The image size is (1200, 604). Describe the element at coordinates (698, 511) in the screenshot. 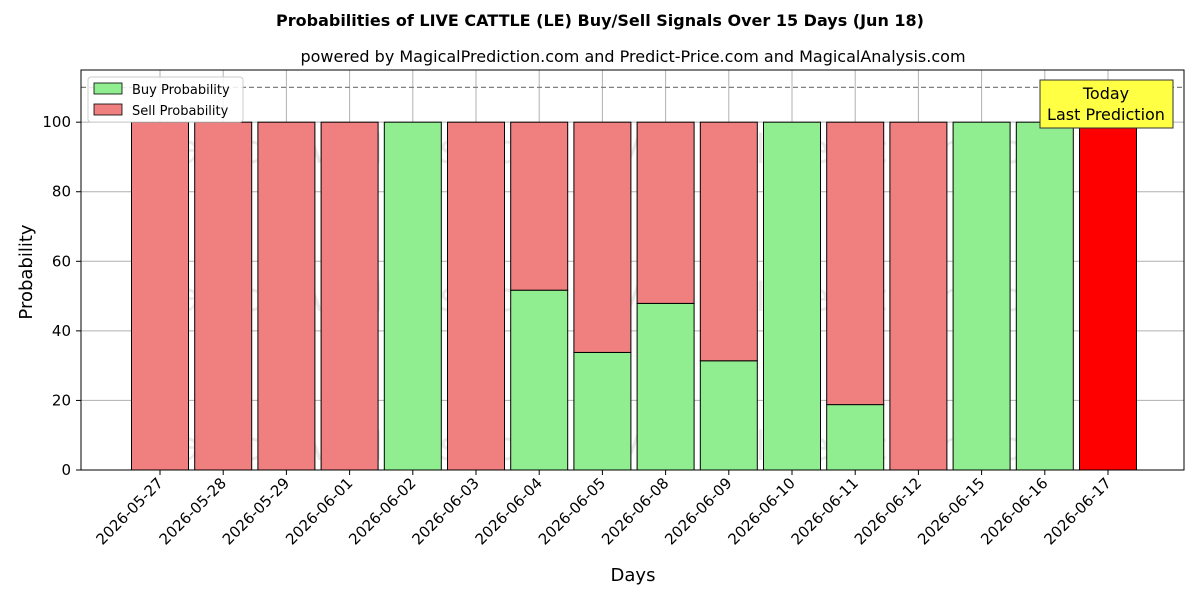

I see `x-tick-label: 2026-06-09` at that location.